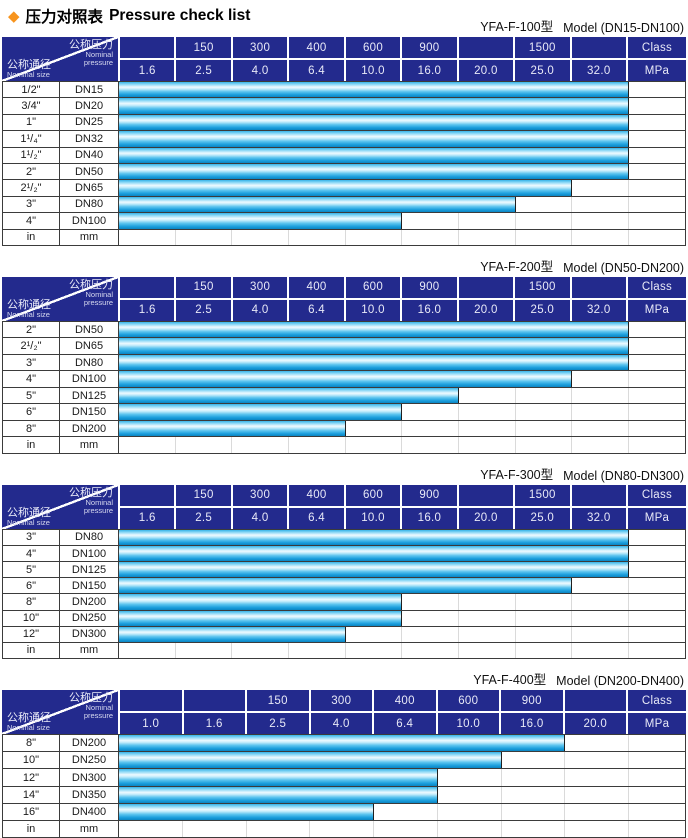 This screenshot has width=688, height=838. Describe the element at coordinates (486, 70) in the screenshot. I see `mpa-value-cell: 20.0` at that location.